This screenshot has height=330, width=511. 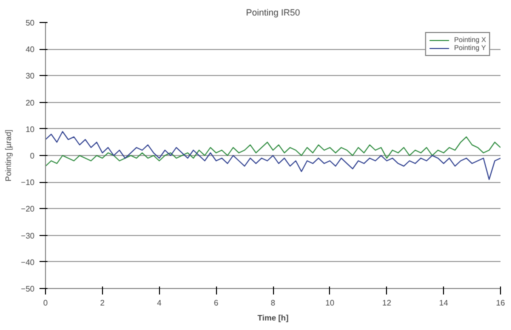 What do you see at coordinates (273, 13) in the screenshot?
I see `chart-title: Pointing IR50` at bounding box center [273, 13].